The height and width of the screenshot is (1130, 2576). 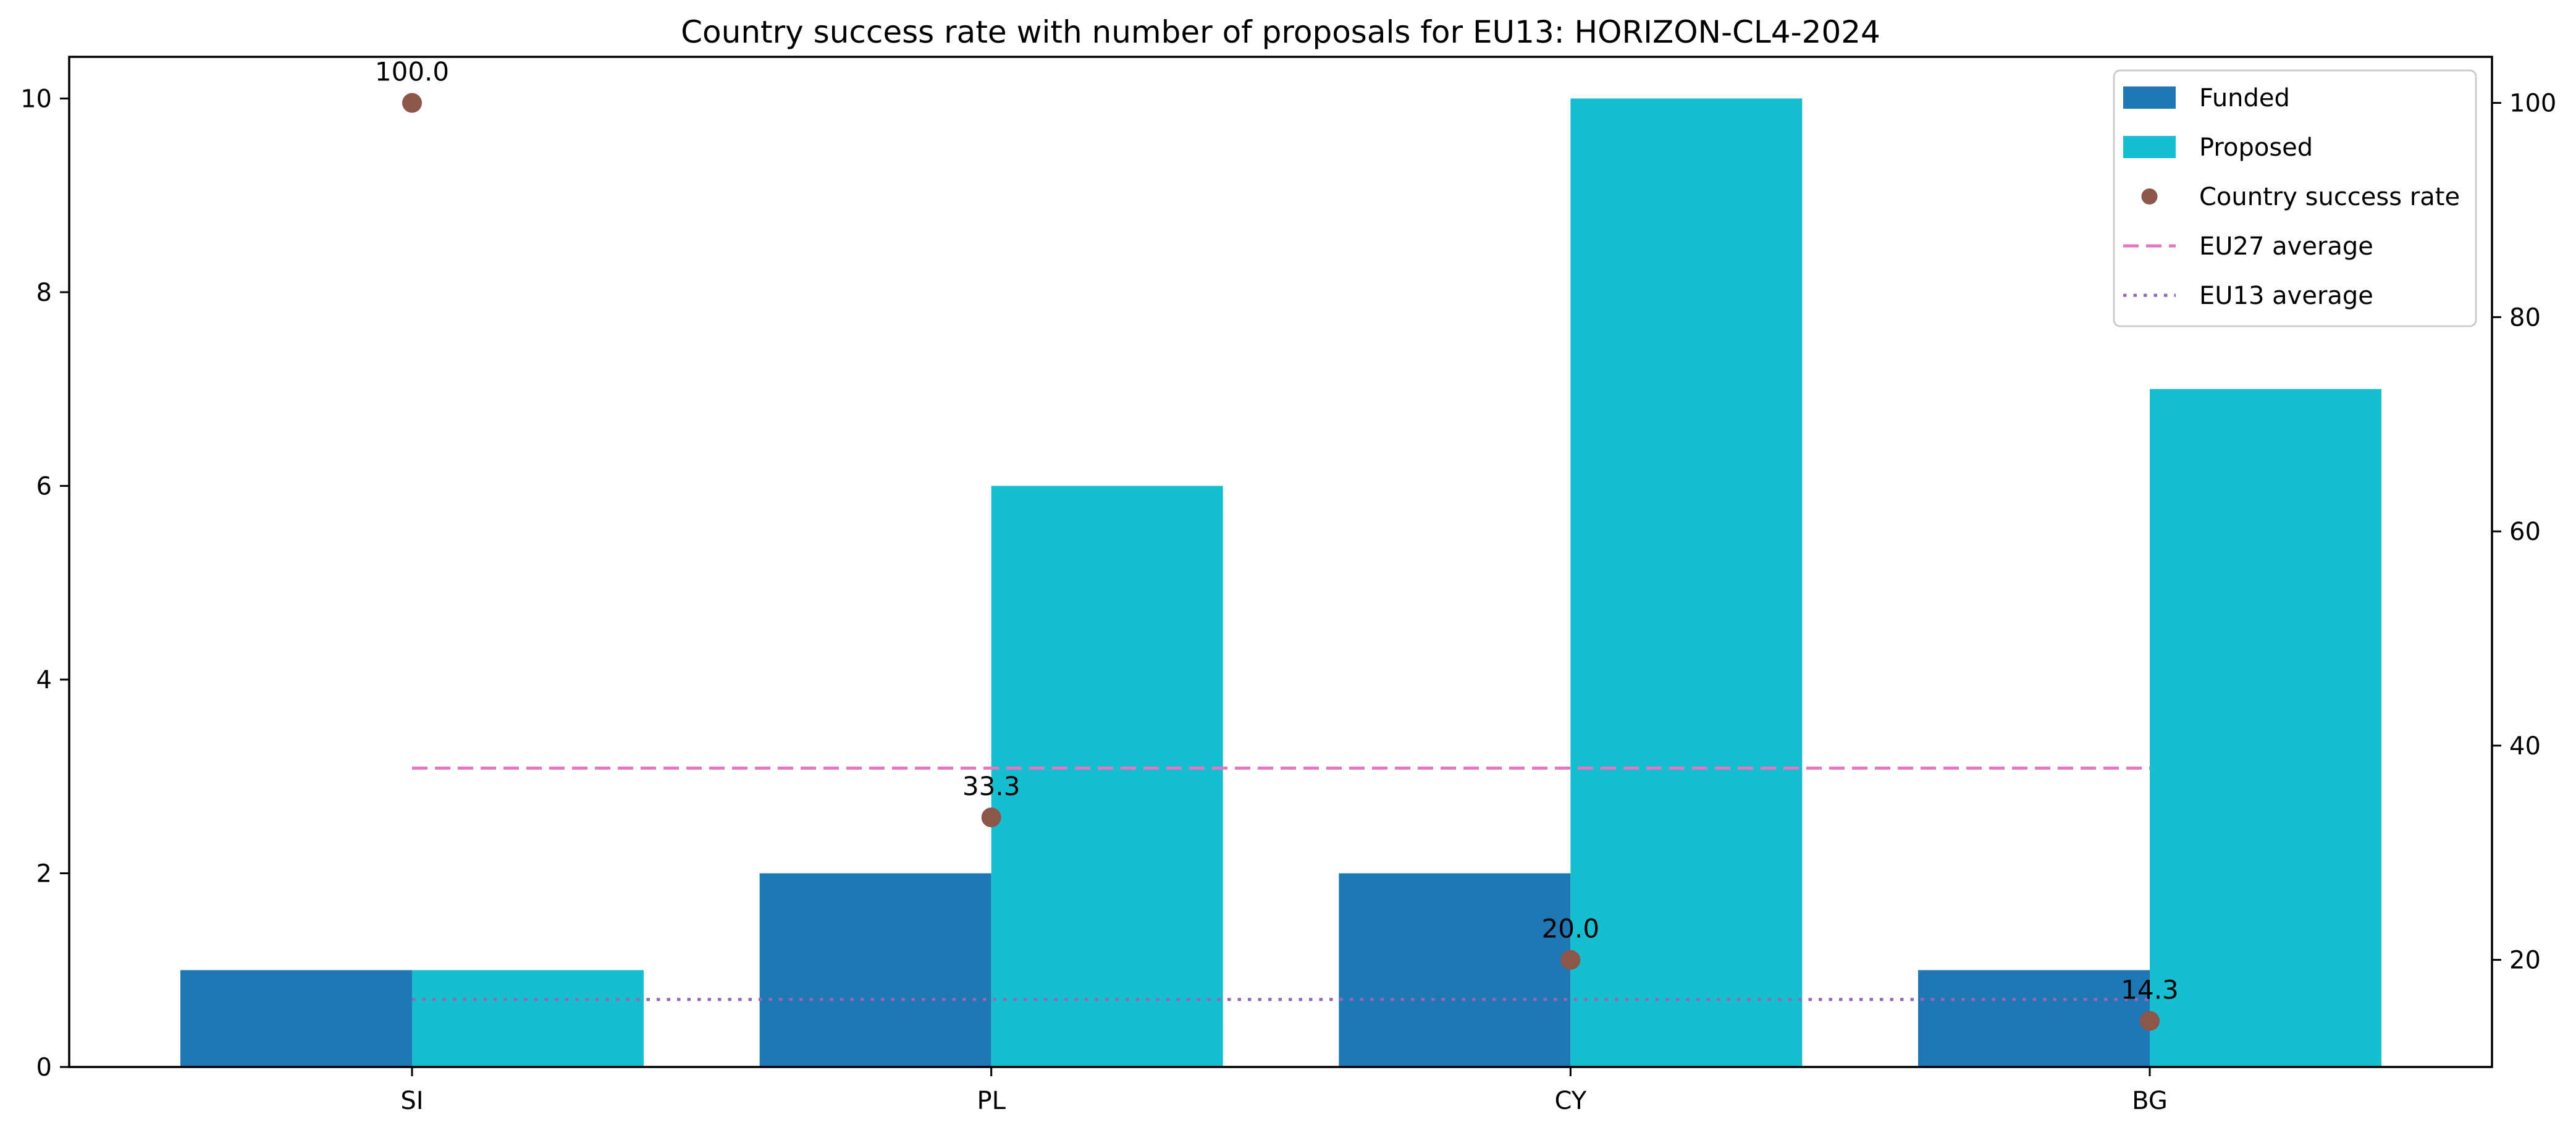 What do you see at coordinates (1570, 960) in the screenshot?
I see `success-rate-dot-CY` at bounding box center [1570, 960].